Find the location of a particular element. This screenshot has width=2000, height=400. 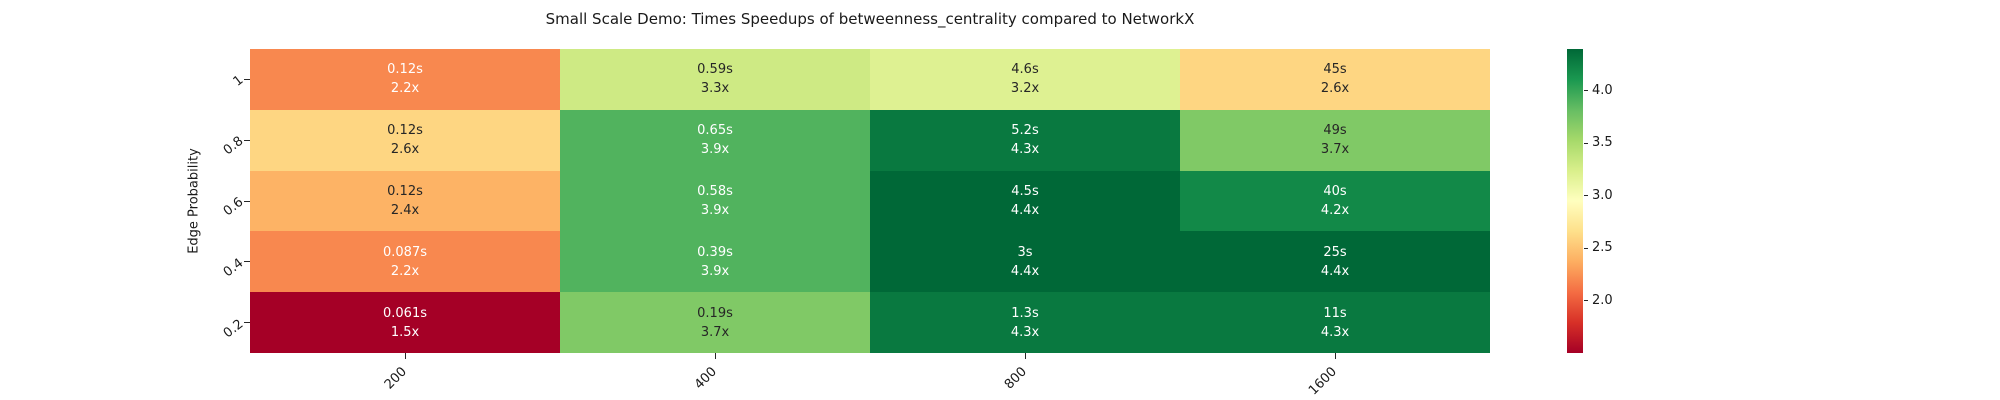

cell-time-label: 4.5s is located at coordinates (1025, 191).